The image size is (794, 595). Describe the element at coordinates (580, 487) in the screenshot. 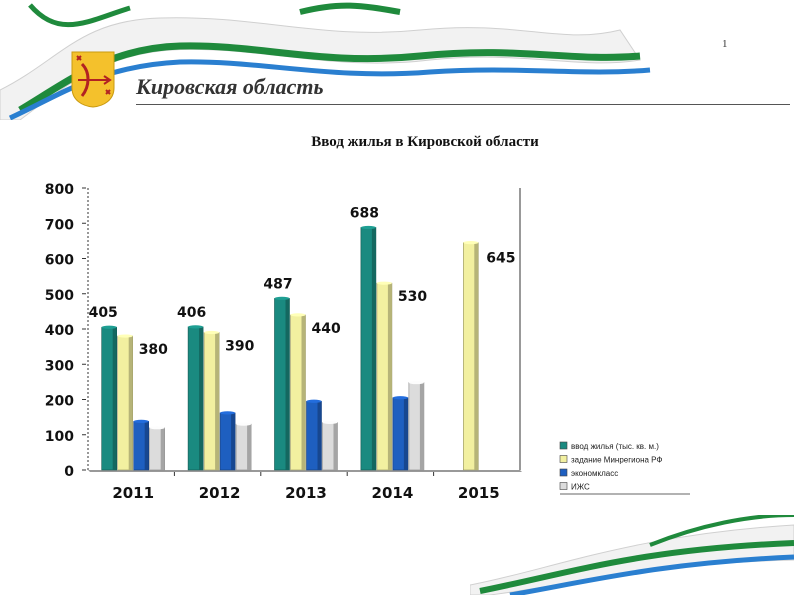

I see `legend-entry: ИЖС` at that location.